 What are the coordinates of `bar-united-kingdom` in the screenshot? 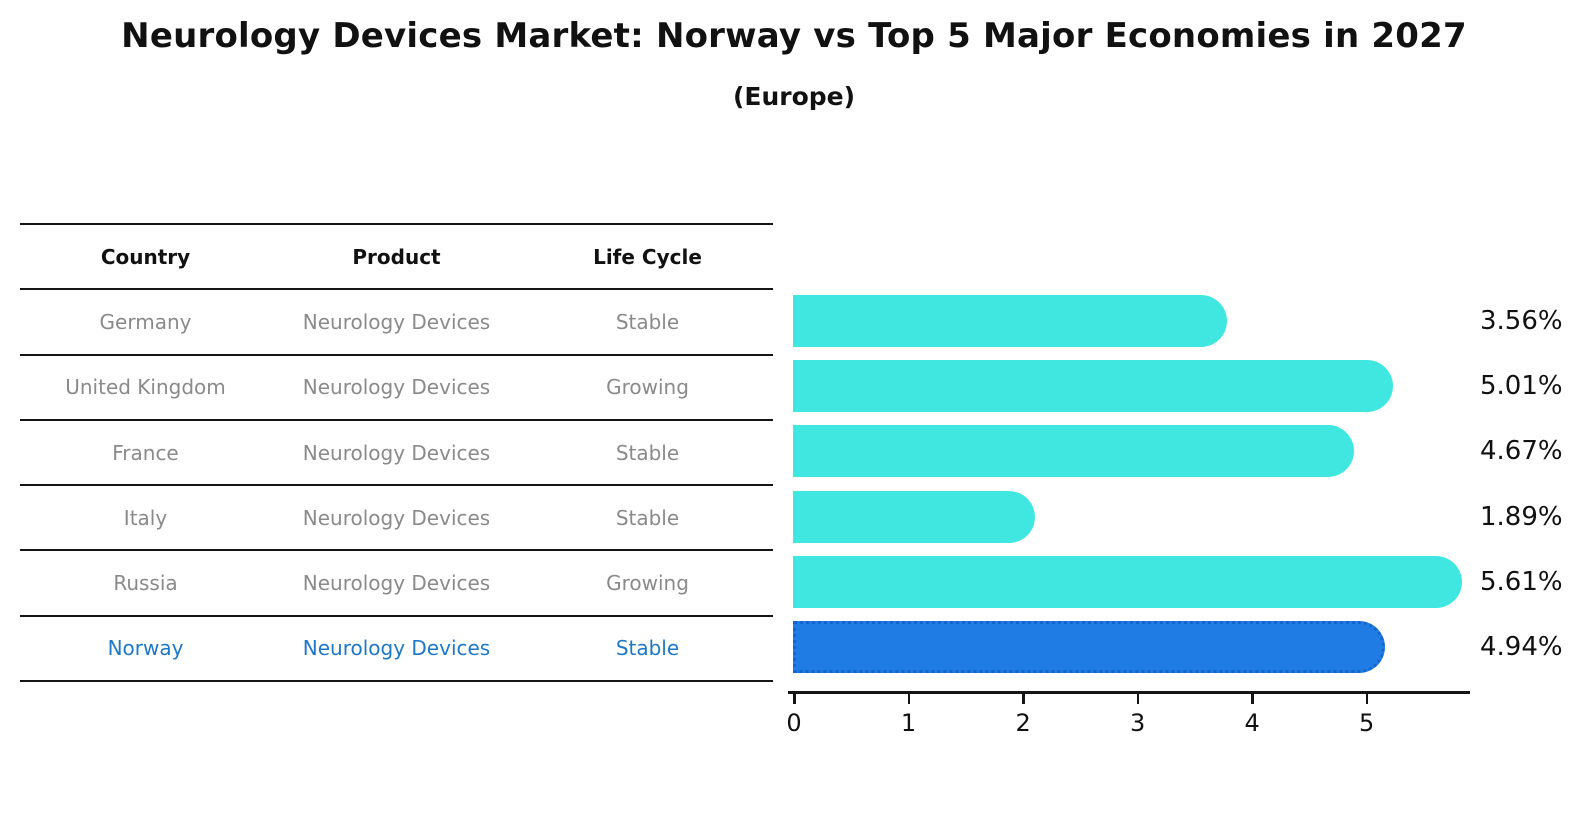 It's located at (1093, 386).